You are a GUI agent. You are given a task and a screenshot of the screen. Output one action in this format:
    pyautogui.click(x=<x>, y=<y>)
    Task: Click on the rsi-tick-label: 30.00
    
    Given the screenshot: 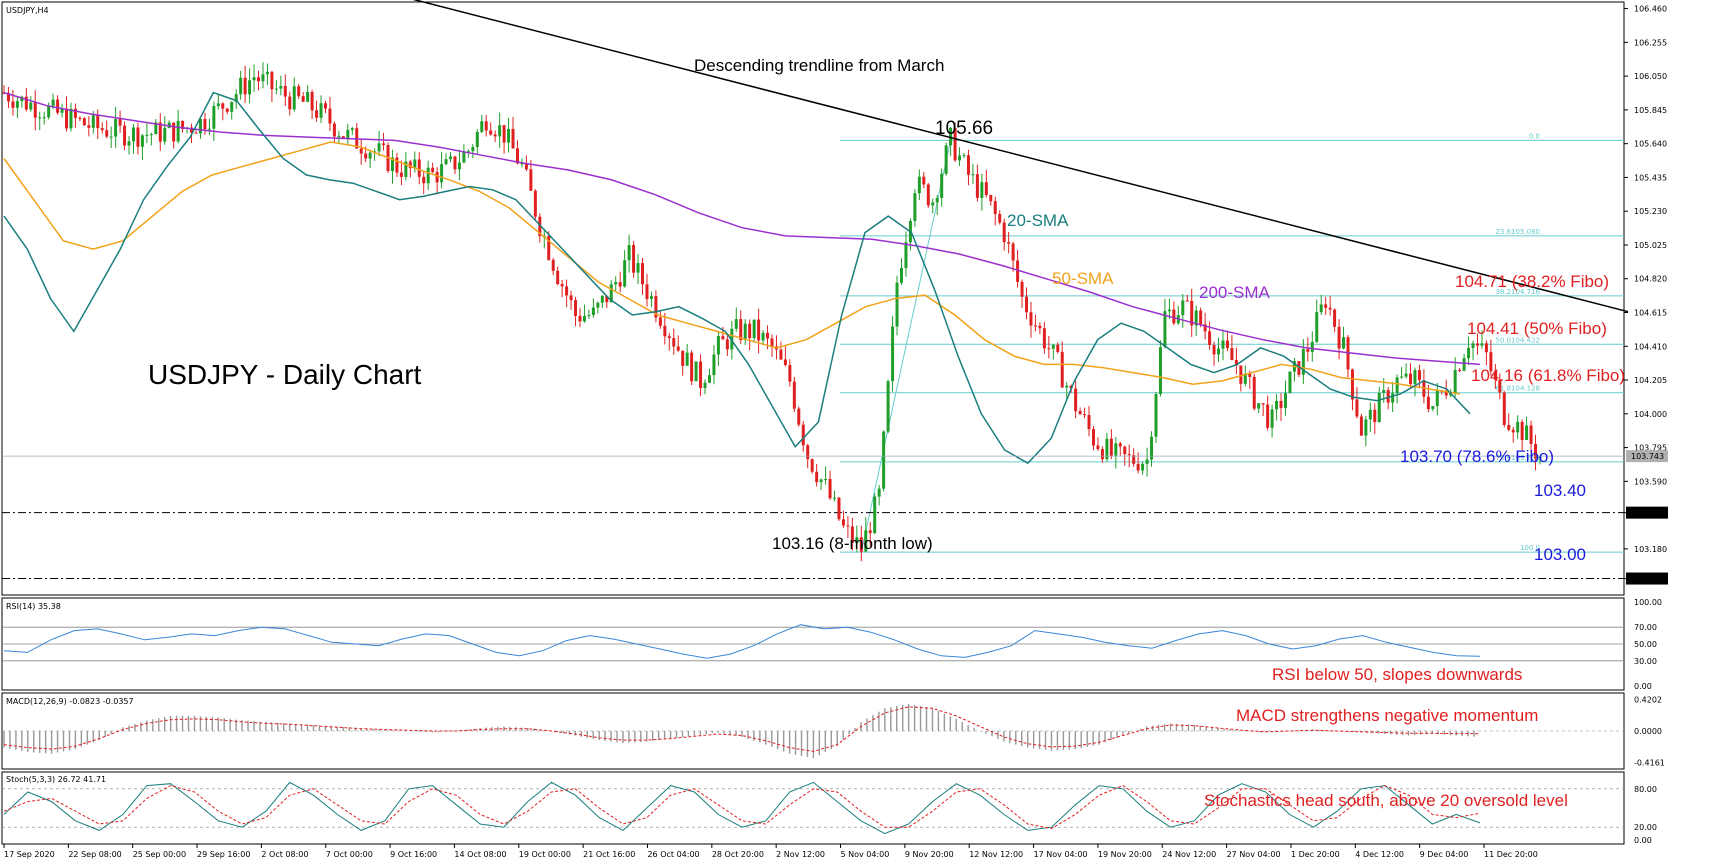 What is the action you would take?
    pyautogui.click(x=1645, y=661)
    